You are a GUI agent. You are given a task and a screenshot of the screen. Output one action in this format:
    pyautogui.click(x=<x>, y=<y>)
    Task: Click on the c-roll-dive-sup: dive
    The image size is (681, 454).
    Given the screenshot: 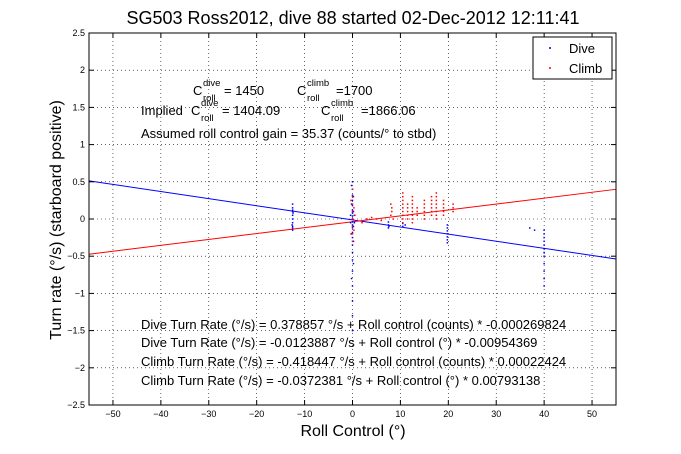 What is the action you would take?
    pyautogui.click(x=211, y=83)
    